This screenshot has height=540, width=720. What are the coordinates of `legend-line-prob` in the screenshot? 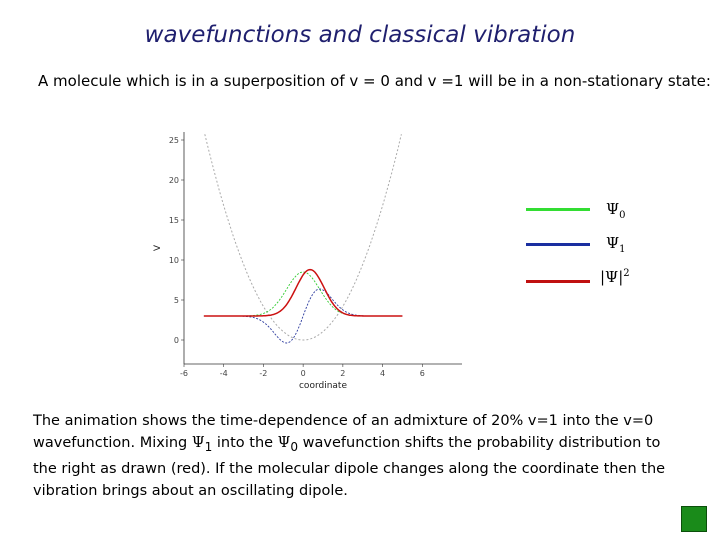 It's located at (558, 281).